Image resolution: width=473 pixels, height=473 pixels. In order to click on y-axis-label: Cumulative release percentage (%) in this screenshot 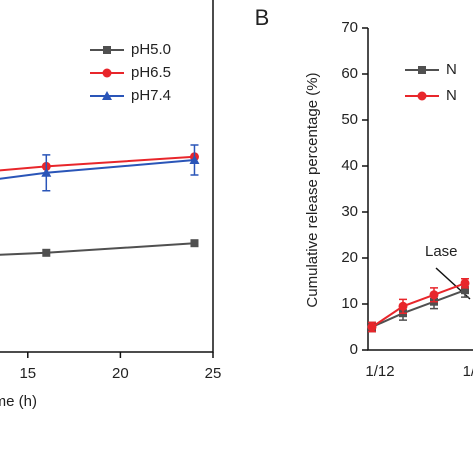, I will do `click(312, 189)`.